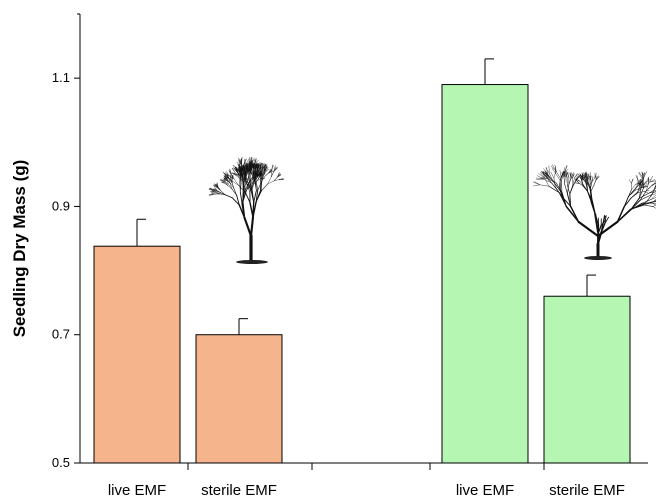 This screenshot has height=500, width=656. I want to click on y-tick-label: 1.1, so click(61, 77).